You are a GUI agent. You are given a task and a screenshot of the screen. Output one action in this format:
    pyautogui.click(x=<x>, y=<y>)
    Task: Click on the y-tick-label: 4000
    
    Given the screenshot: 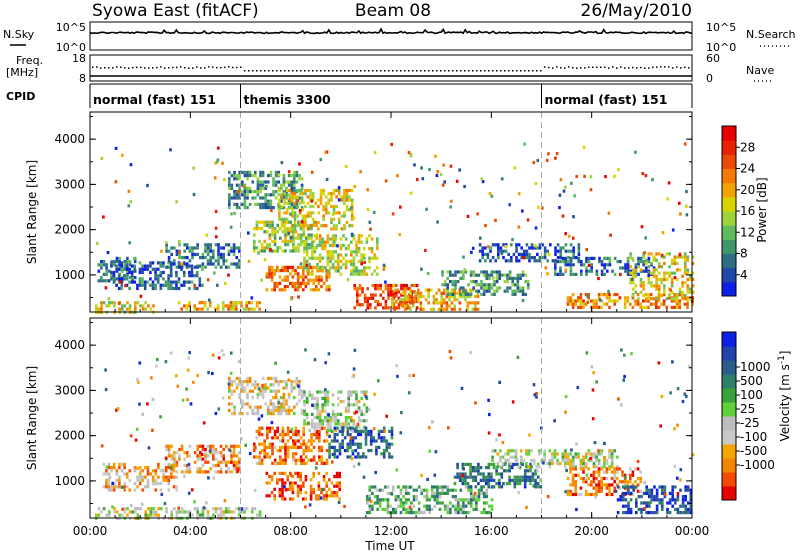 What is the action you would take?
    pyautogui.click(x=69, y=139)
    